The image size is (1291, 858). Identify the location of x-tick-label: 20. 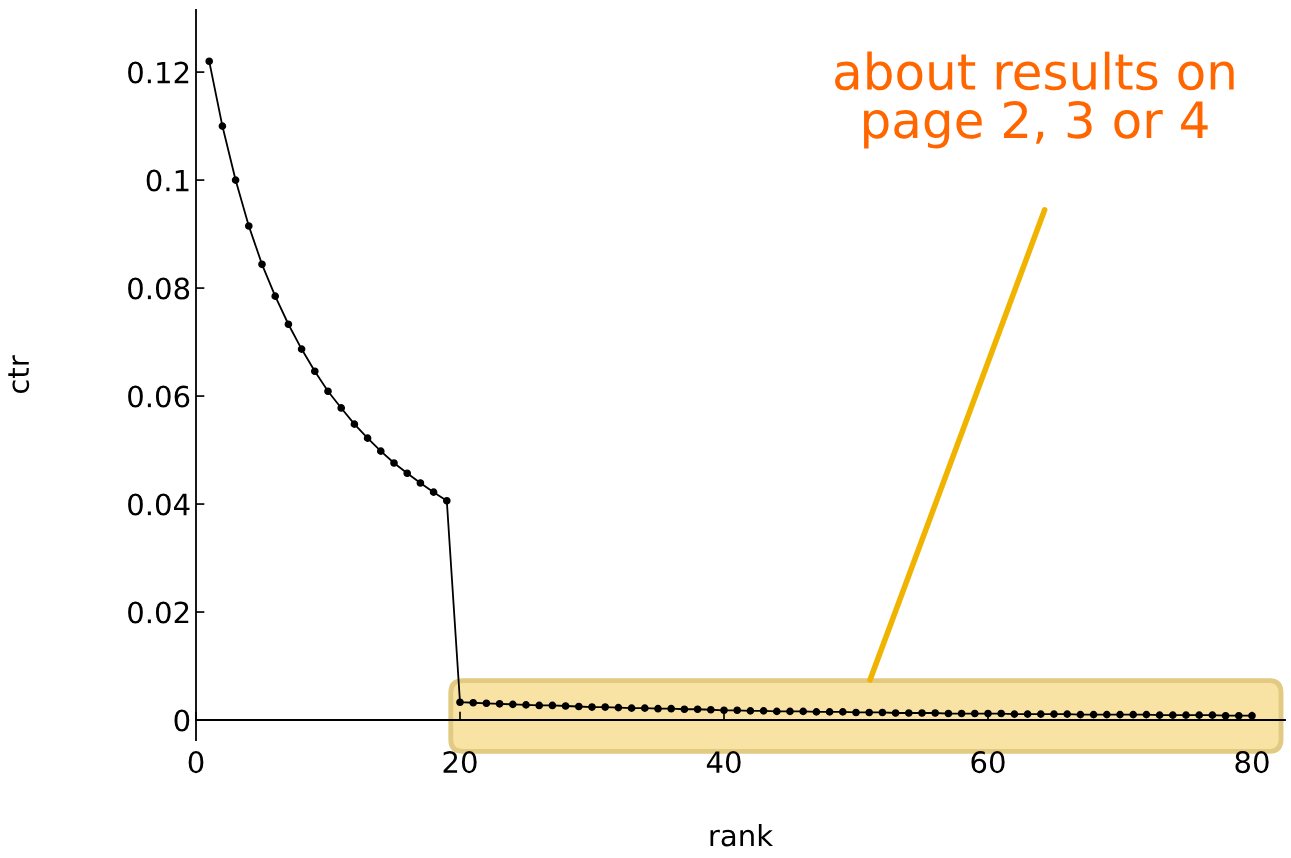
(460, 762).